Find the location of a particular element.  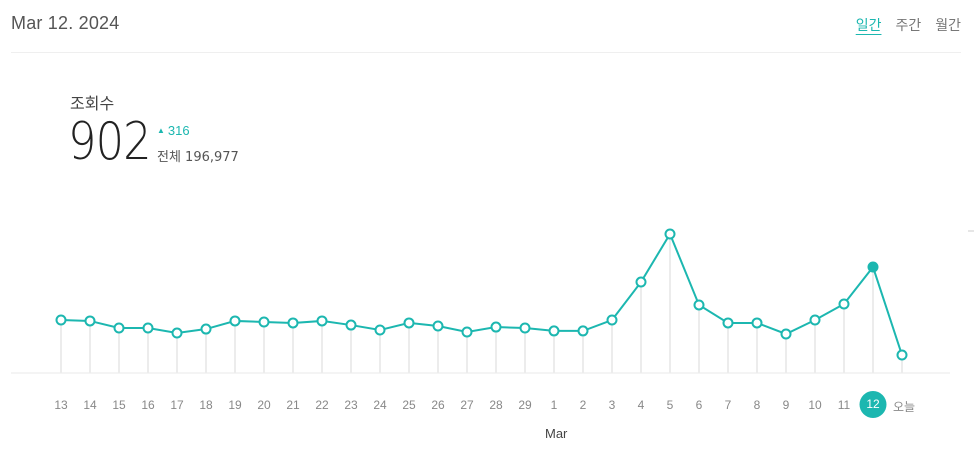

stat-value: 902 is located at coordinates (110, 142).